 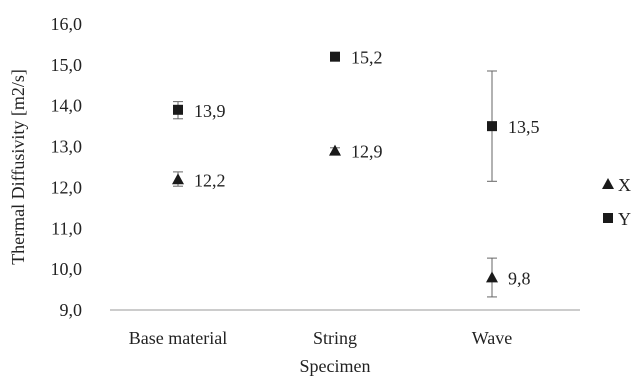 I want to click on y-tick-label: 13,0, so click(x=67, y=147).